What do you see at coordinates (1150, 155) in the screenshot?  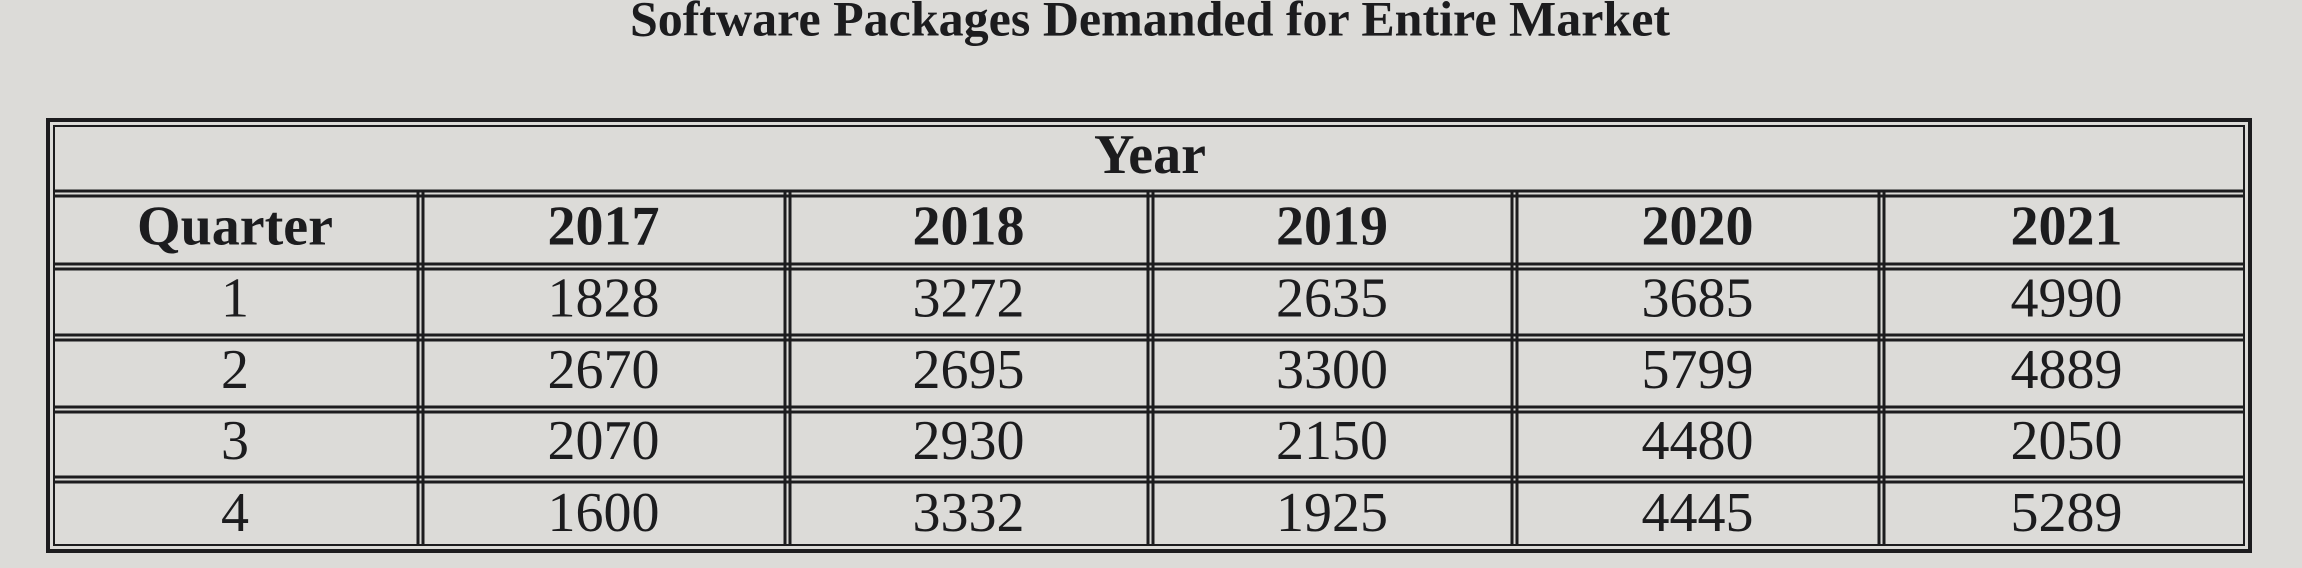 I see `group-header: Year` at bounding box center [1150, 155].